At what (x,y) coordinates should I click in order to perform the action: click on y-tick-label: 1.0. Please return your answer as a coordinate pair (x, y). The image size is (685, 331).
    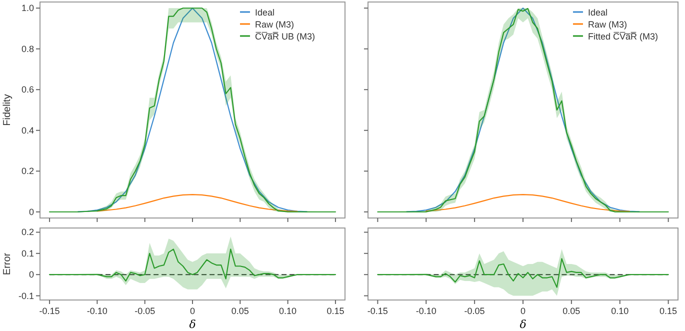
    Looking at the image, I should click on (27, 8).